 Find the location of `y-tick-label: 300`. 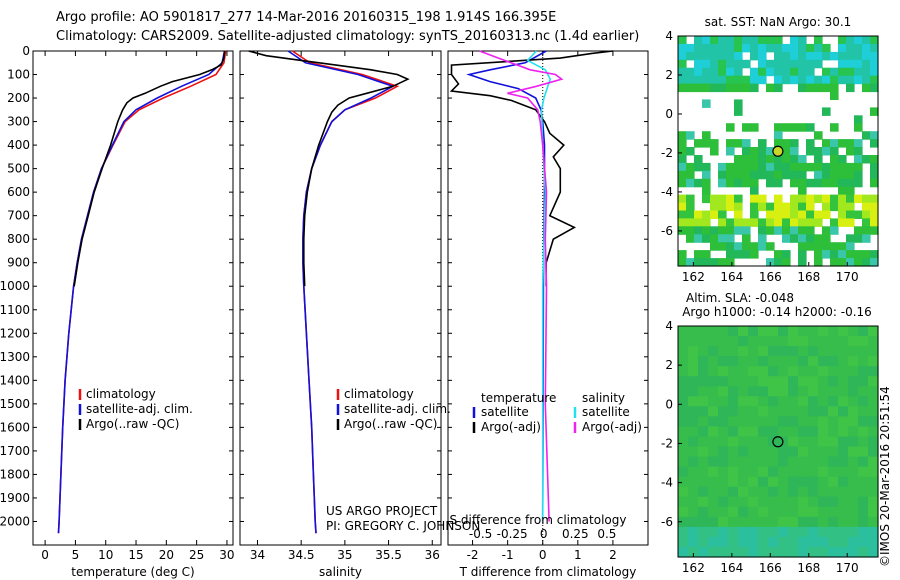

y-tick-label: 300 is located at coordinates (18, 122).